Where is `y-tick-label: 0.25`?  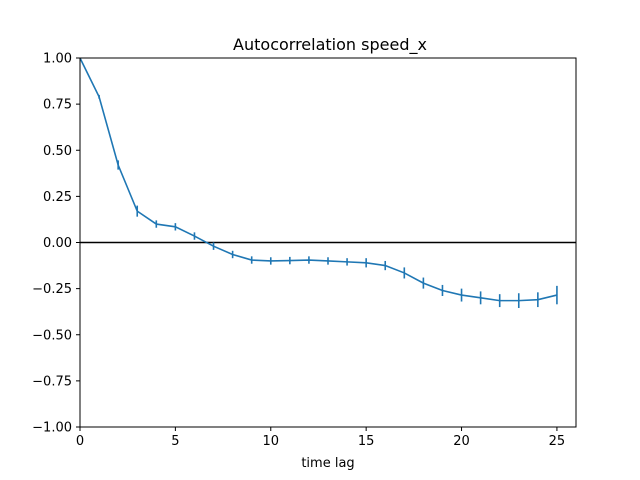 y-tick-label: 0.25 is located at coordinates (57, 197).